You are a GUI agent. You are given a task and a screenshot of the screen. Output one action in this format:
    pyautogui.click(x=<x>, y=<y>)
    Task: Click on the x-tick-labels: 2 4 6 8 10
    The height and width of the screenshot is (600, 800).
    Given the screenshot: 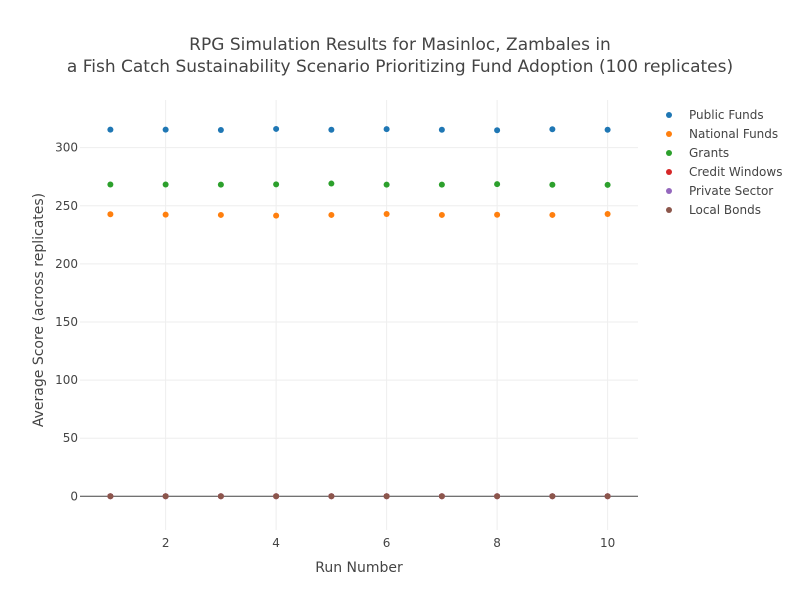 What is the action you would take?
    pyautogui.click(x=388, y=543)
    